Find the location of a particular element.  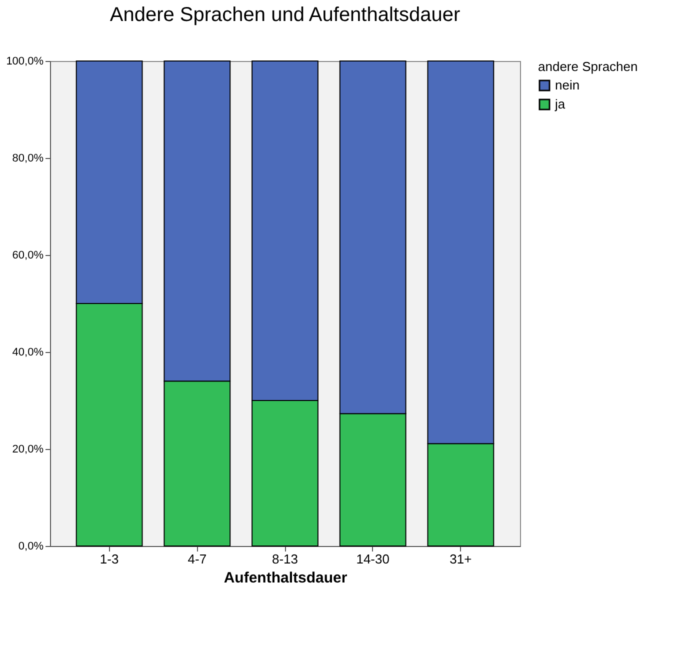

y-tick-label: 60,0% is located at coordinates (28, 256).